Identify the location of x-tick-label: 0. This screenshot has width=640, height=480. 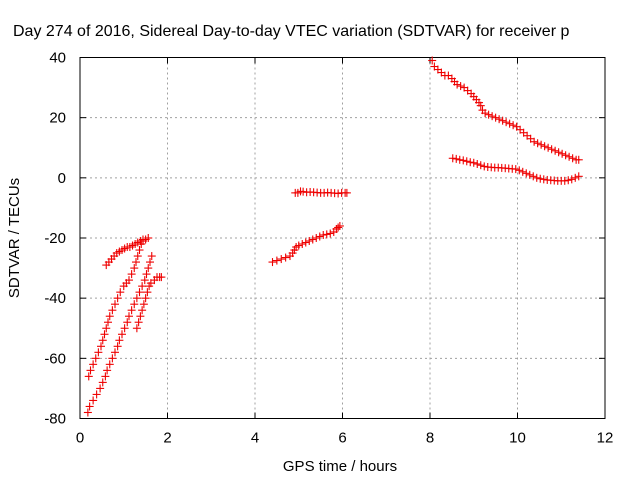
(80, 438).